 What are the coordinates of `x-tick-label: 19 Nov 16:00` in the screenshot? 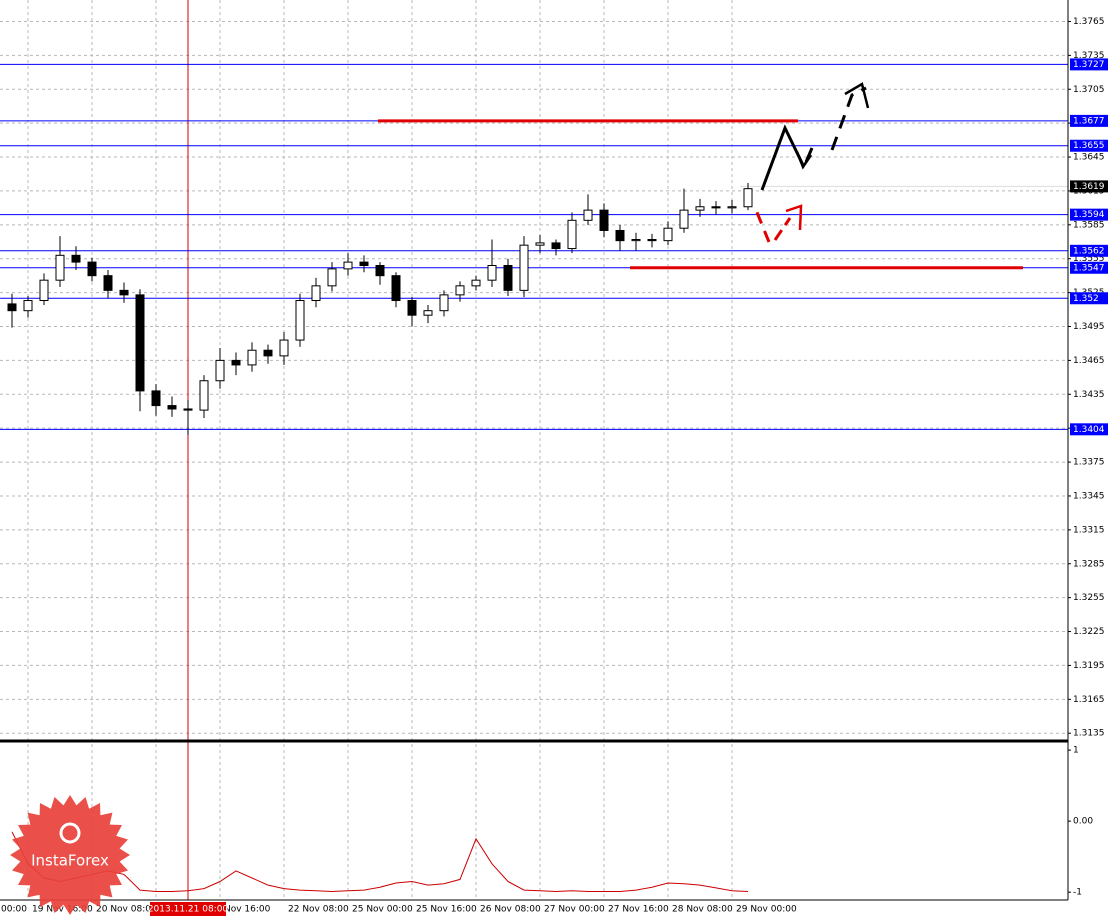 It's located at (62, 910).